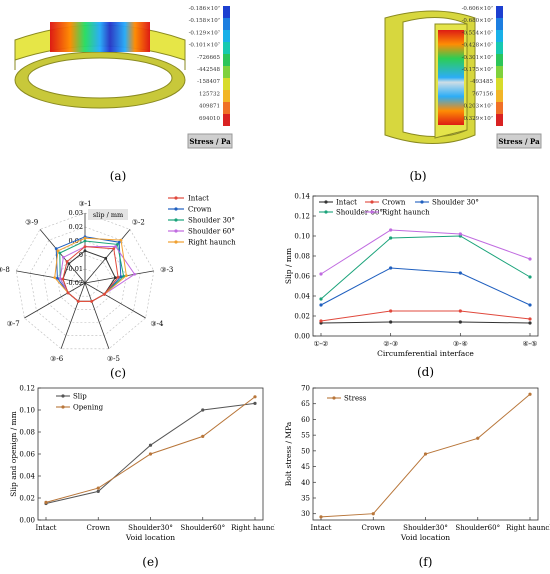  I want to click on y-axis-label: Slip / mm, so click(288, 266).